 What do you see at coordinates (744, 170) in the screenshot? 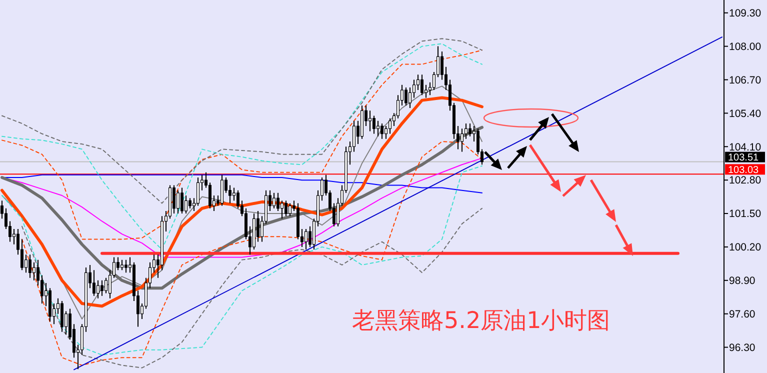
I see `ref-line-label: 103.03` at bounding box center [744, 170].